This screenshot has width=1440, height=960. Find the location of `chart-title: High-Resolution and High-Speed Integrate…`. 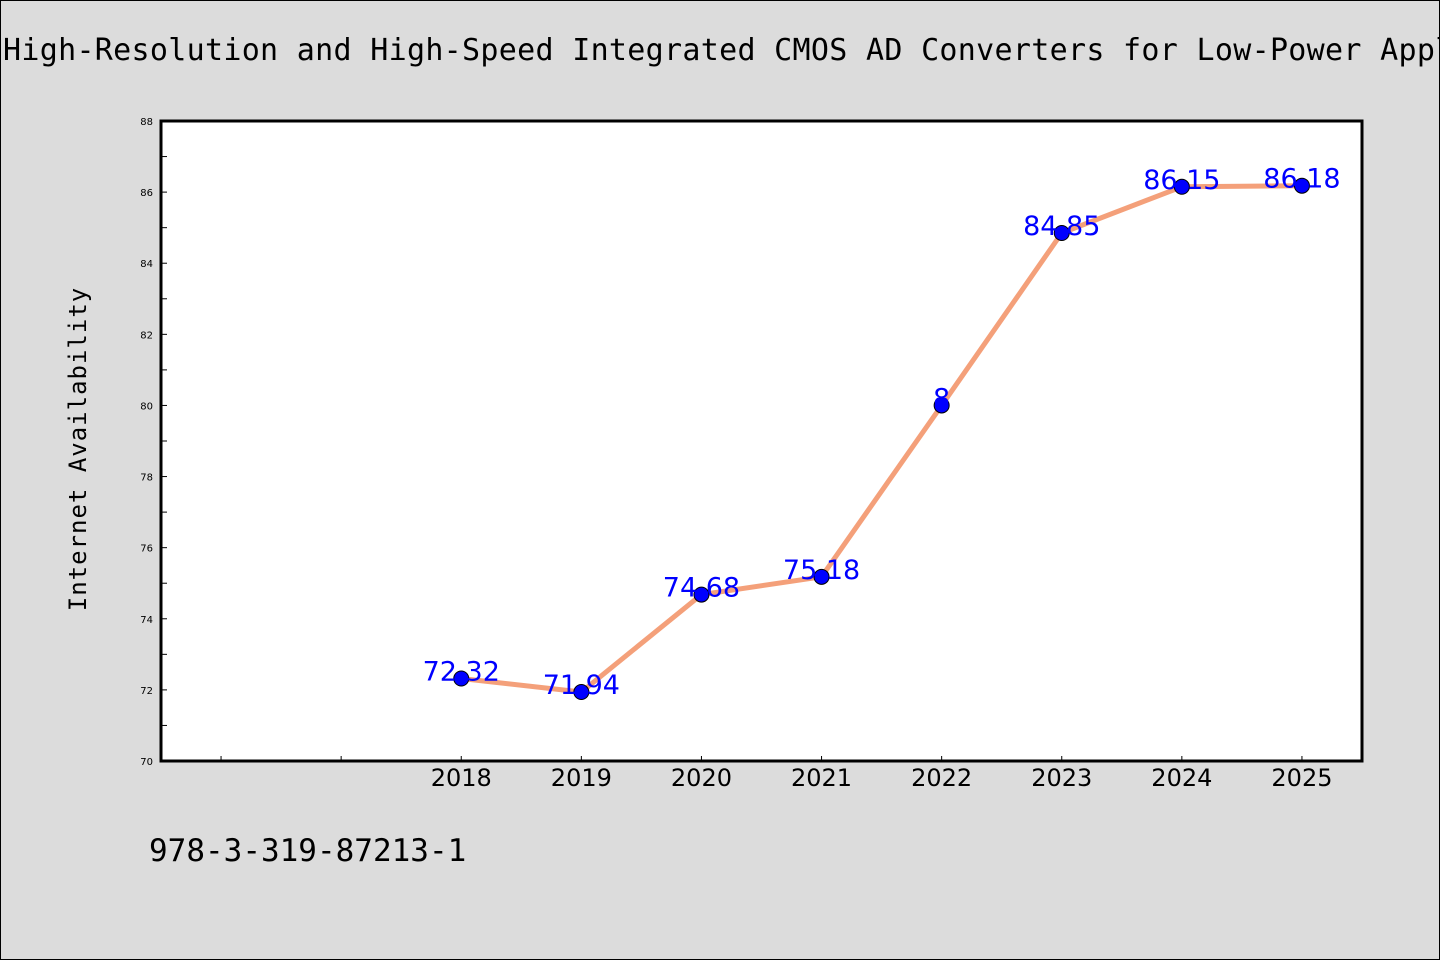

chart-title: High-Resolution and High-Speed Integrate… is located at coordinates (721, 50).